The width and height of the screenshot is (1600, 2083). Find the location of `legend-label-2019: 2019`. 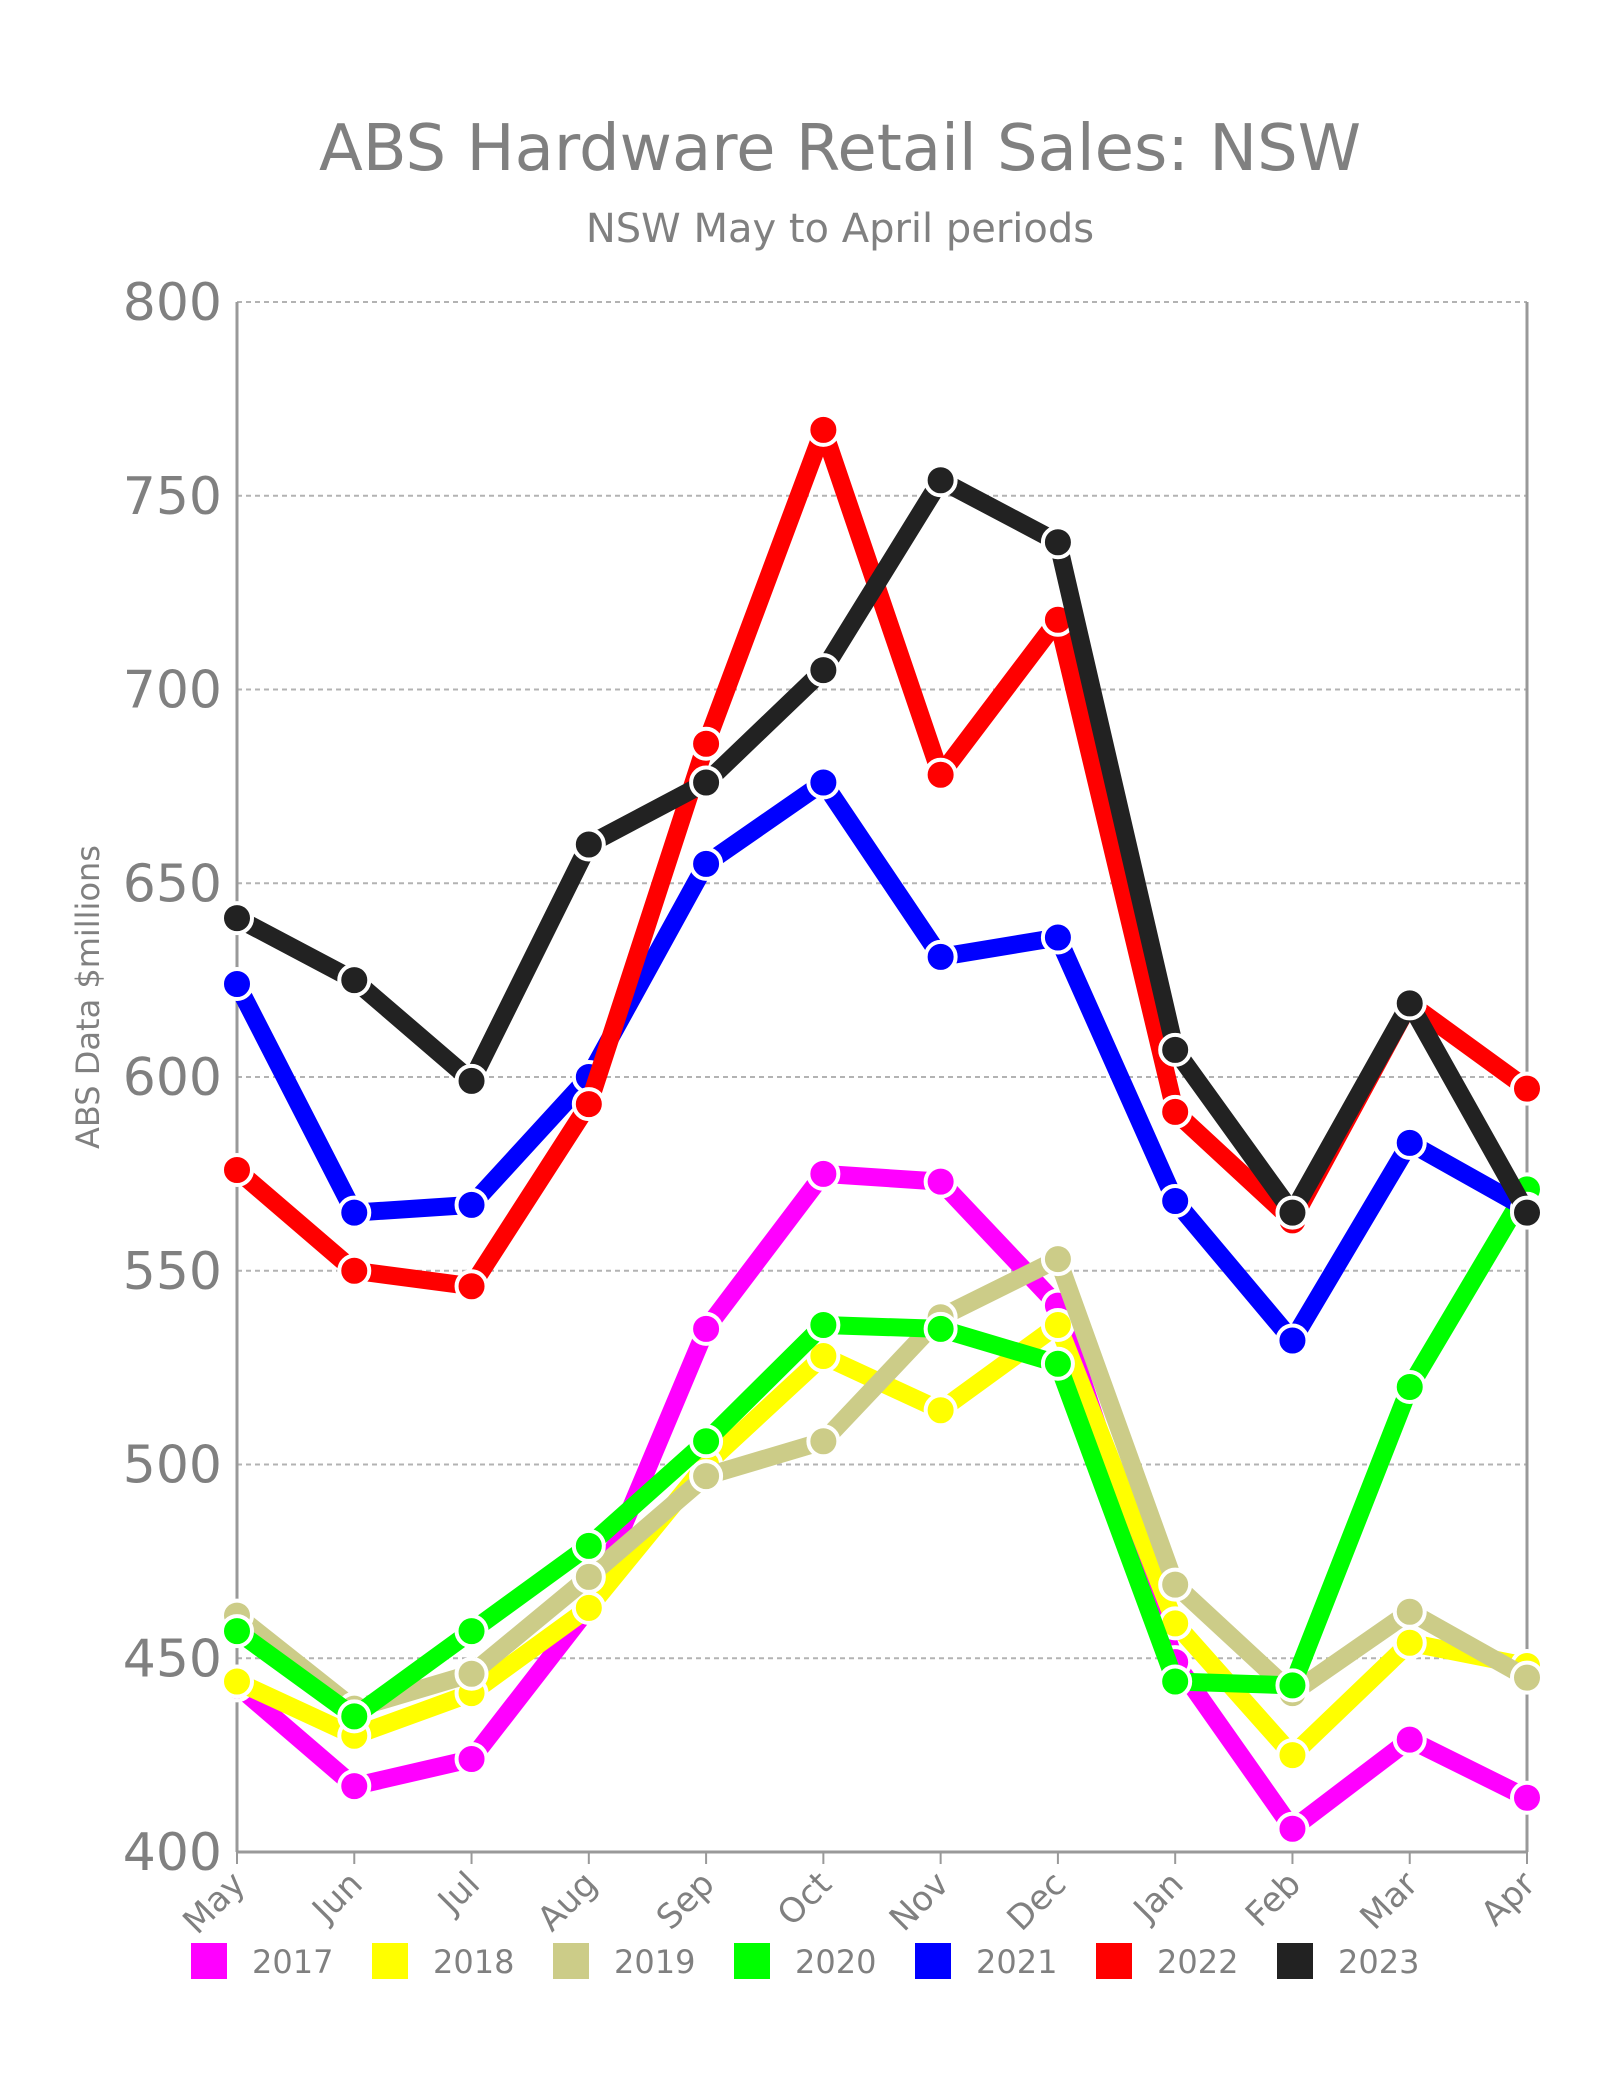

legend-label-2019: 2019 is located at coordinates (654, 1962).